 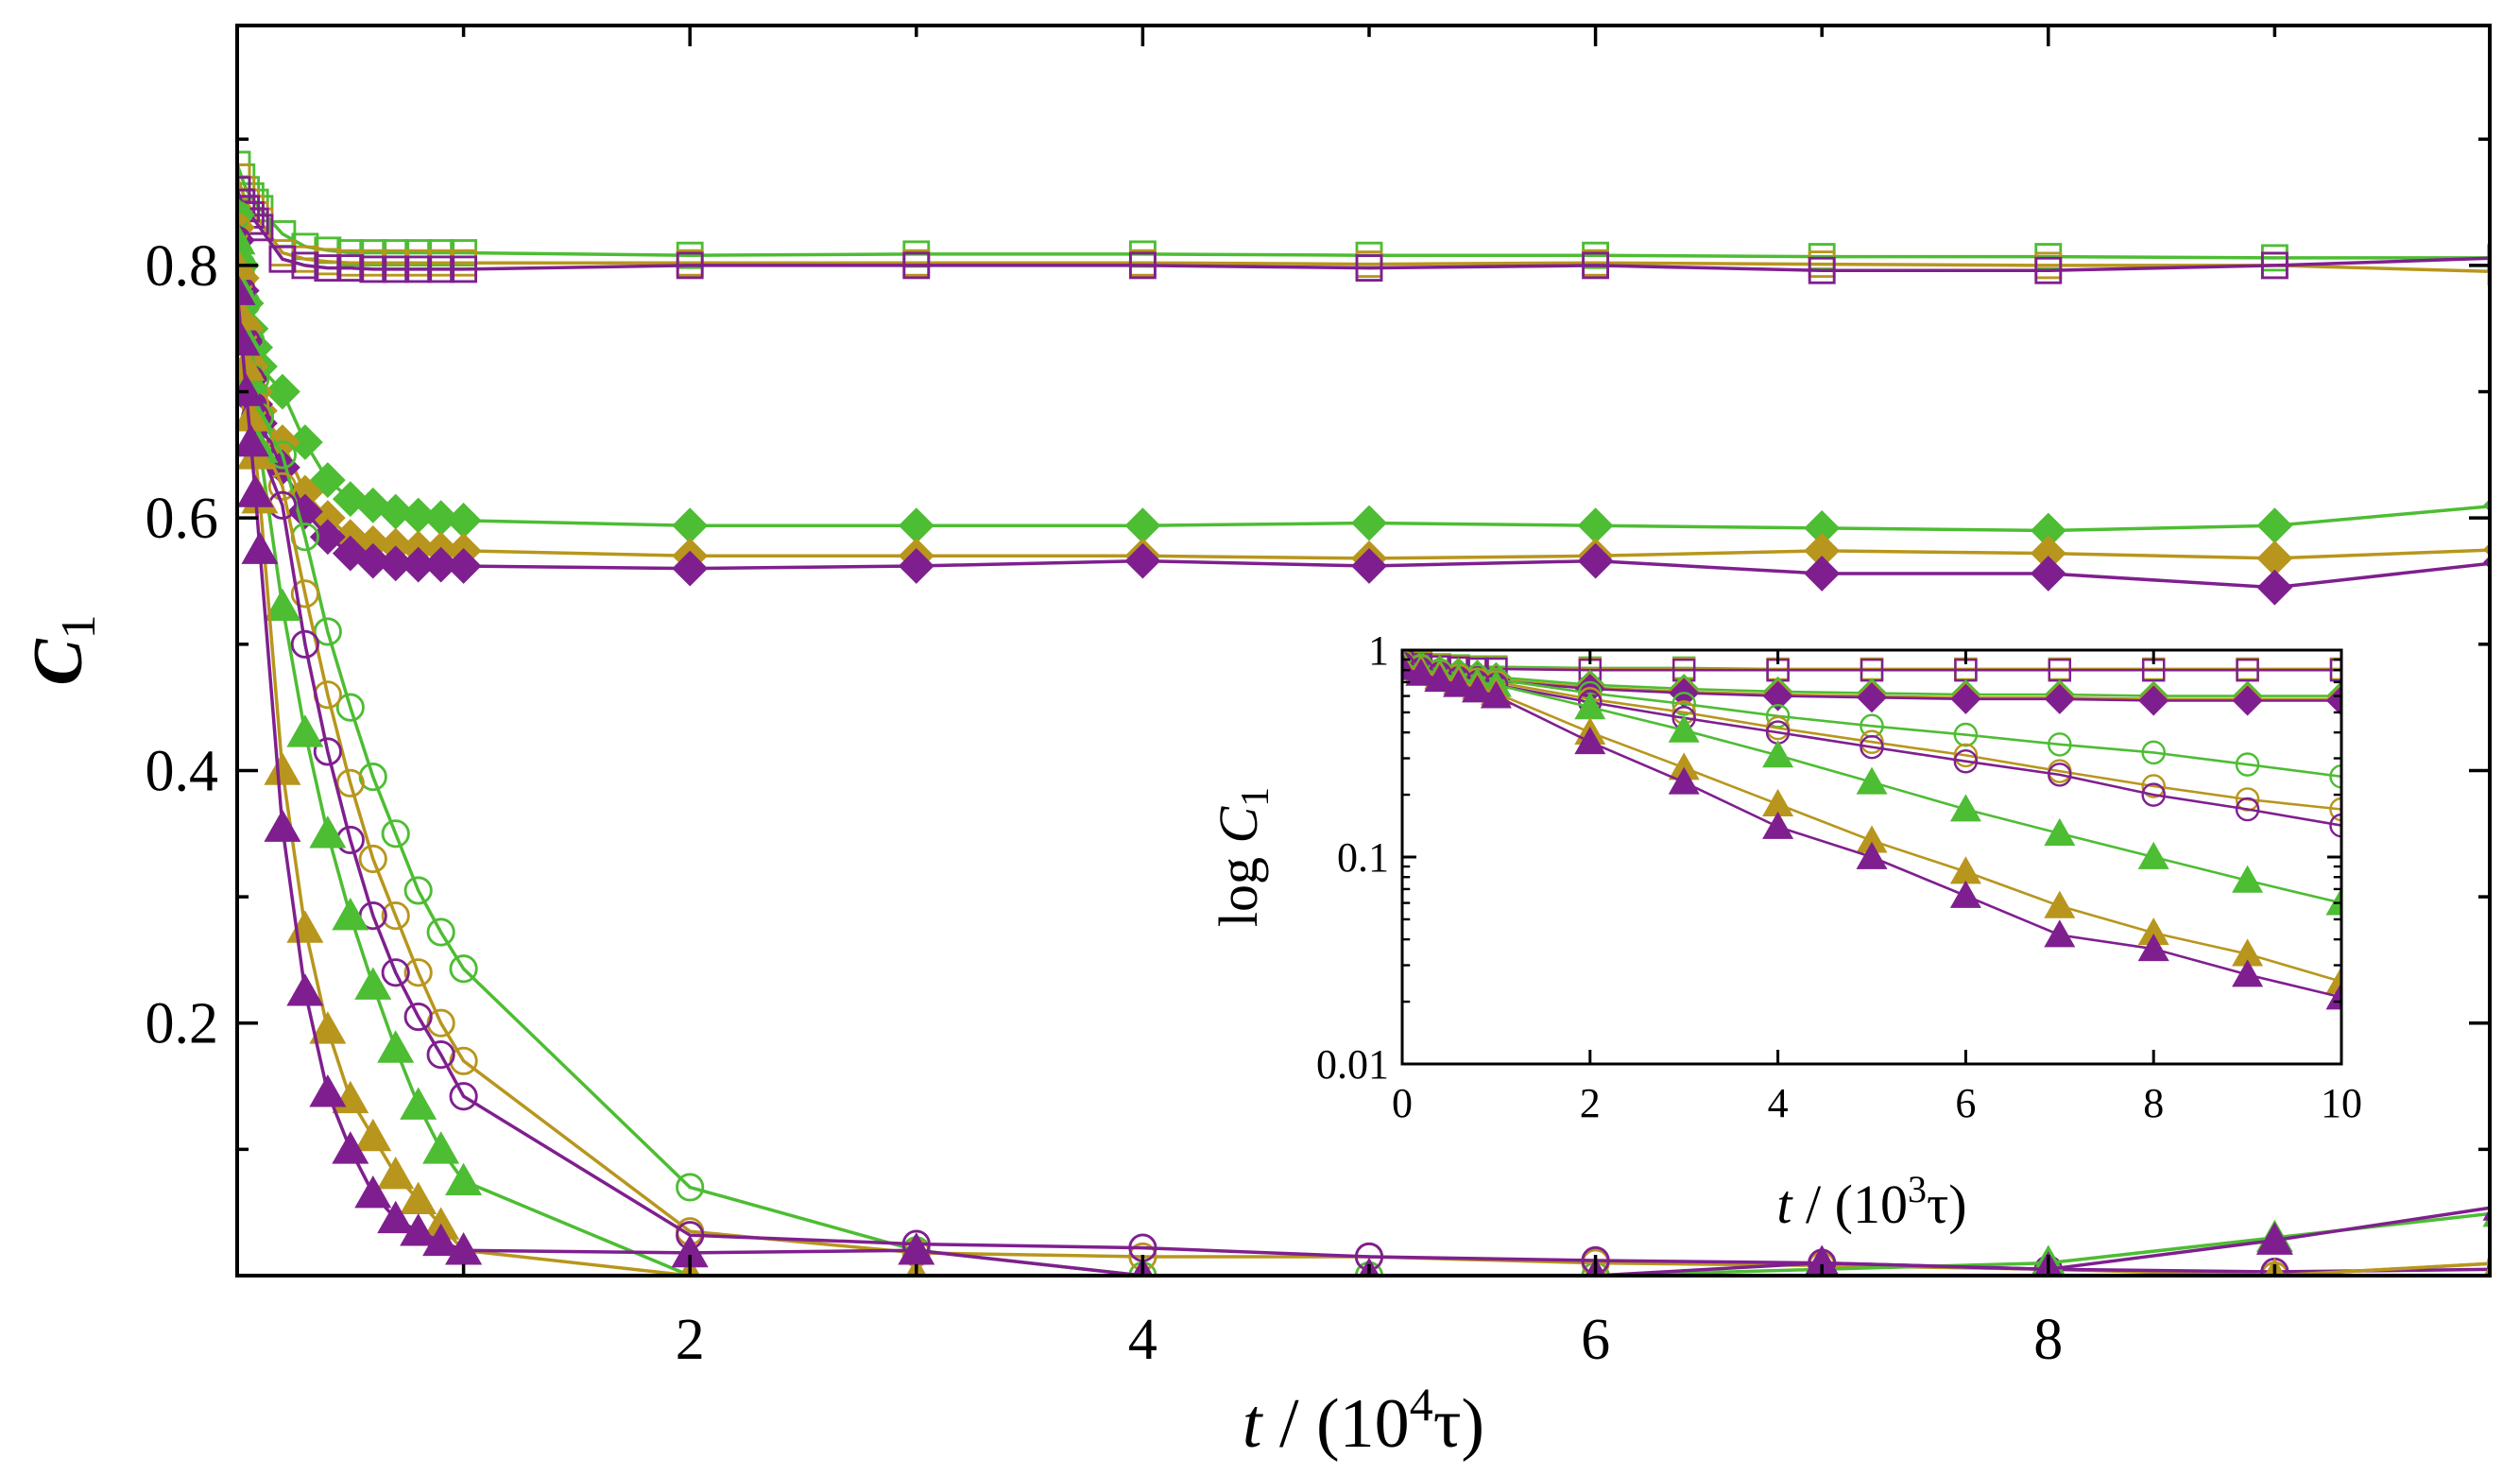 I want to click on main-y-tick-label-2: 0.6, so click(x=182, y=519).